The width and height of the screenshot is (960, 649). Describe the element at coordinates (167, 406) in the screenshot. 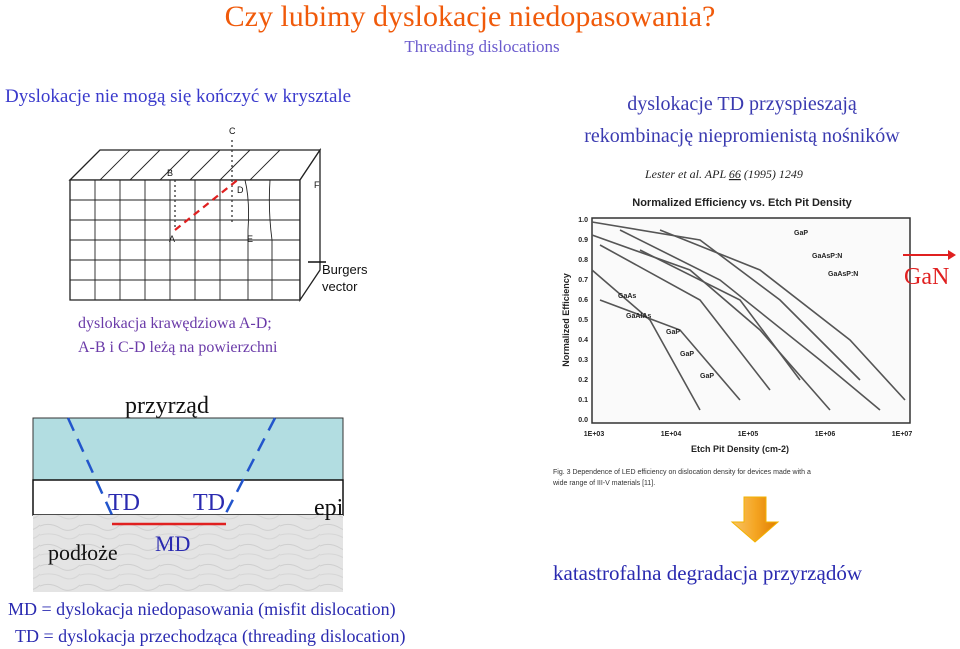

I see `device-title: przyrząd` at that location.